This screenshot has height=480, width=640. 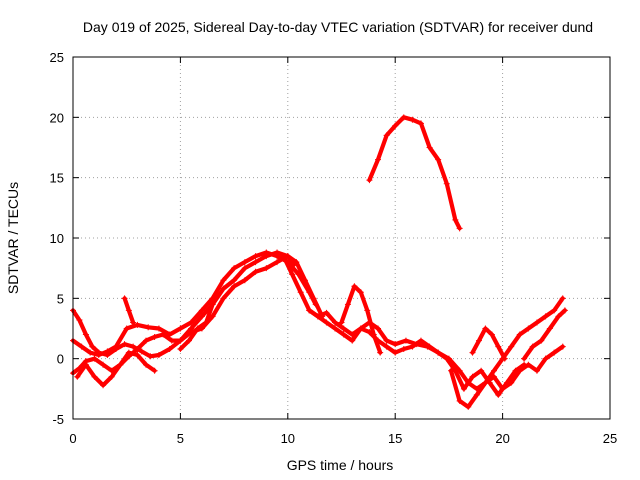 What do you see at coordinates (58, 419) in the screenshot?
I see `y-tick-label: -5` at bounding box center [58, 419].